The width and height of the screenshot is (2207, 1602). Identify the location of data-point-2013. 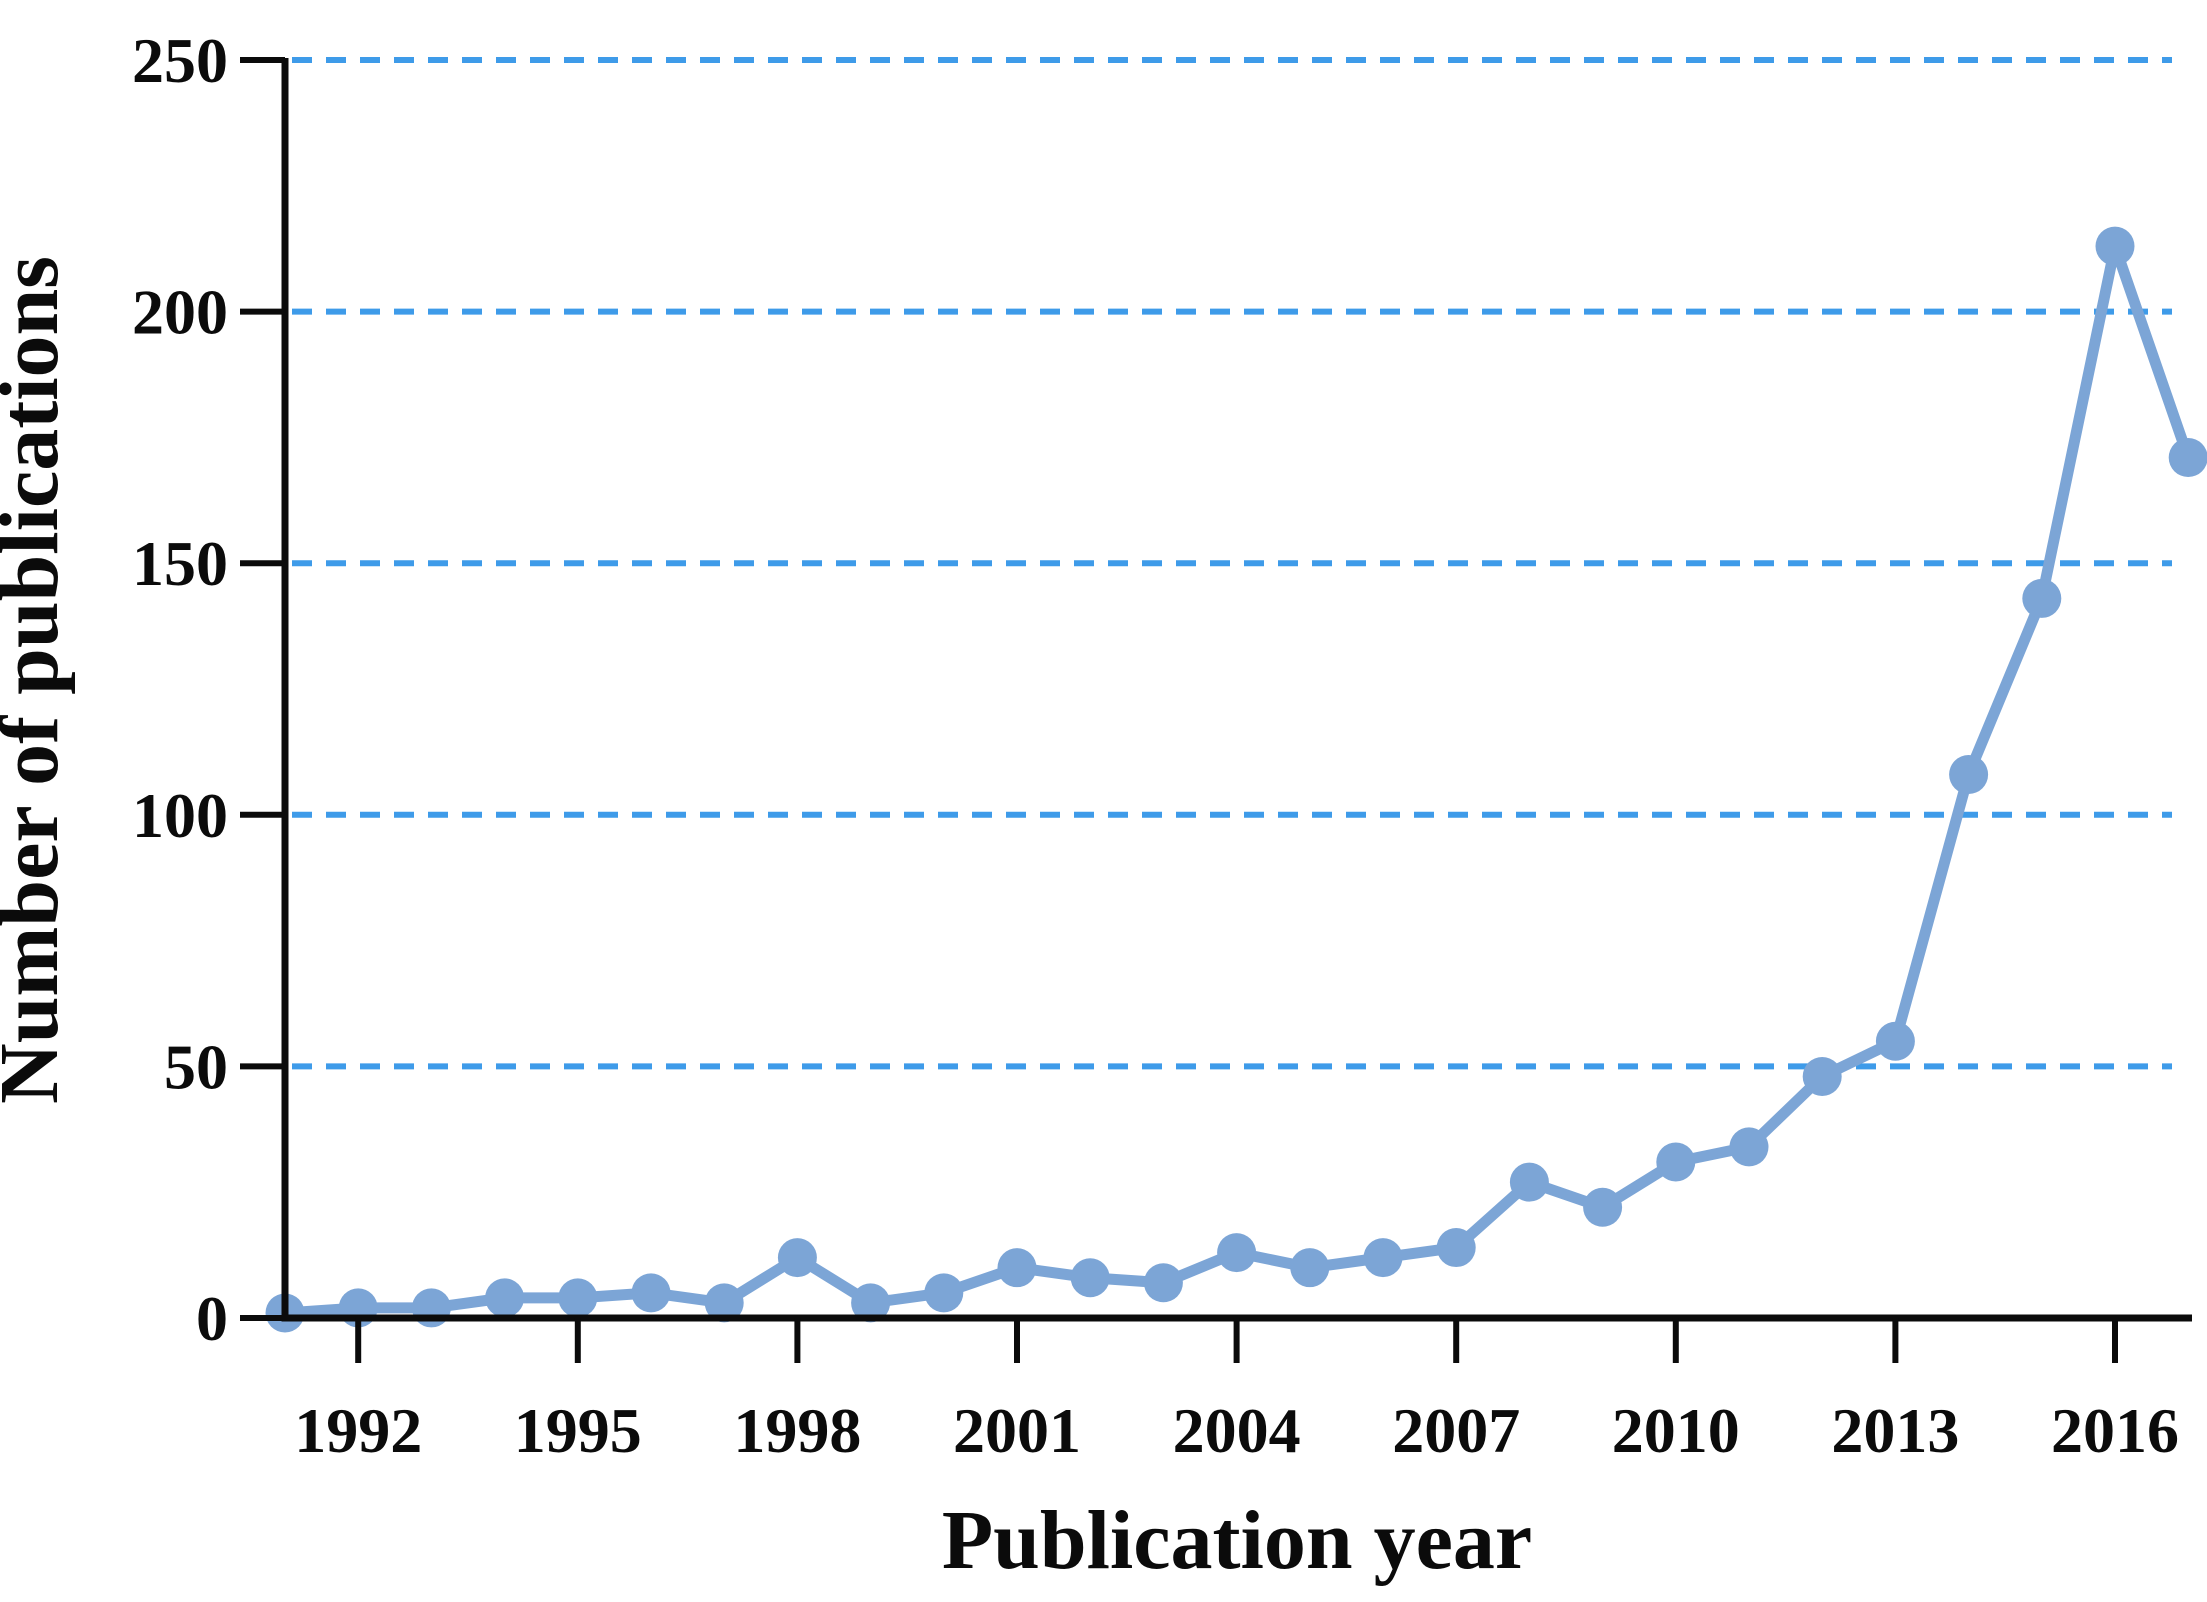
(1895, 1041).